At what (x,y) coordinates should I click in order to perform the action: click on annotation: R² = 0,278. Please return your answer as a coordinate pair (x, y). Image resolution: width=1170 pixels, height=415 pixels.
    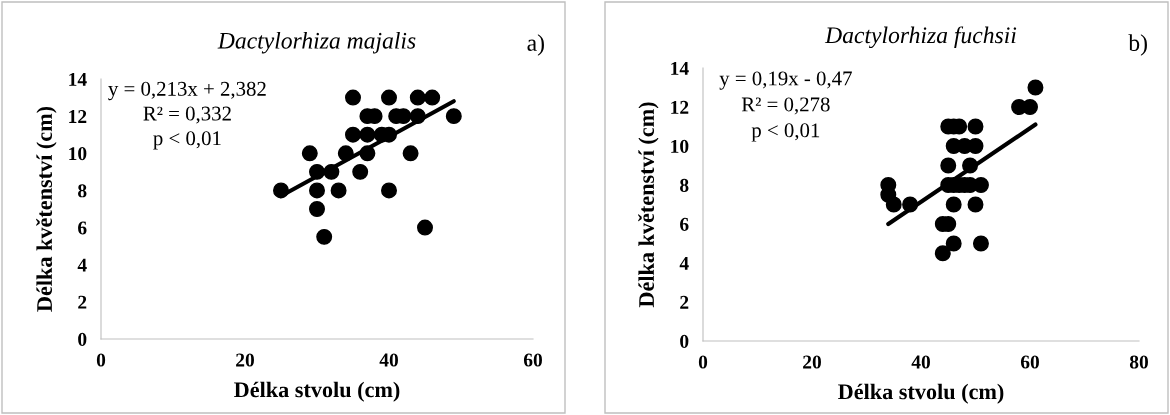
    Looking at the image, I should click on (785, 106).